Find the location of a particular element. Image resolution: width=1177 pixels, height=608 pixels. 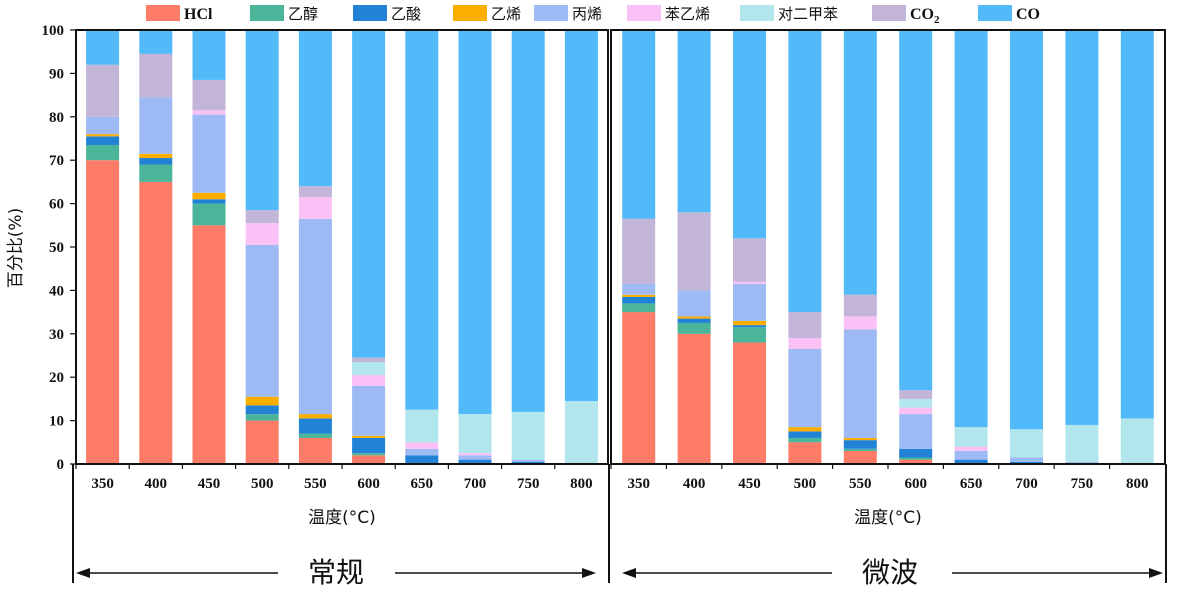

bar-segment-p0-650-s6 is located at coordinates (422, 426).